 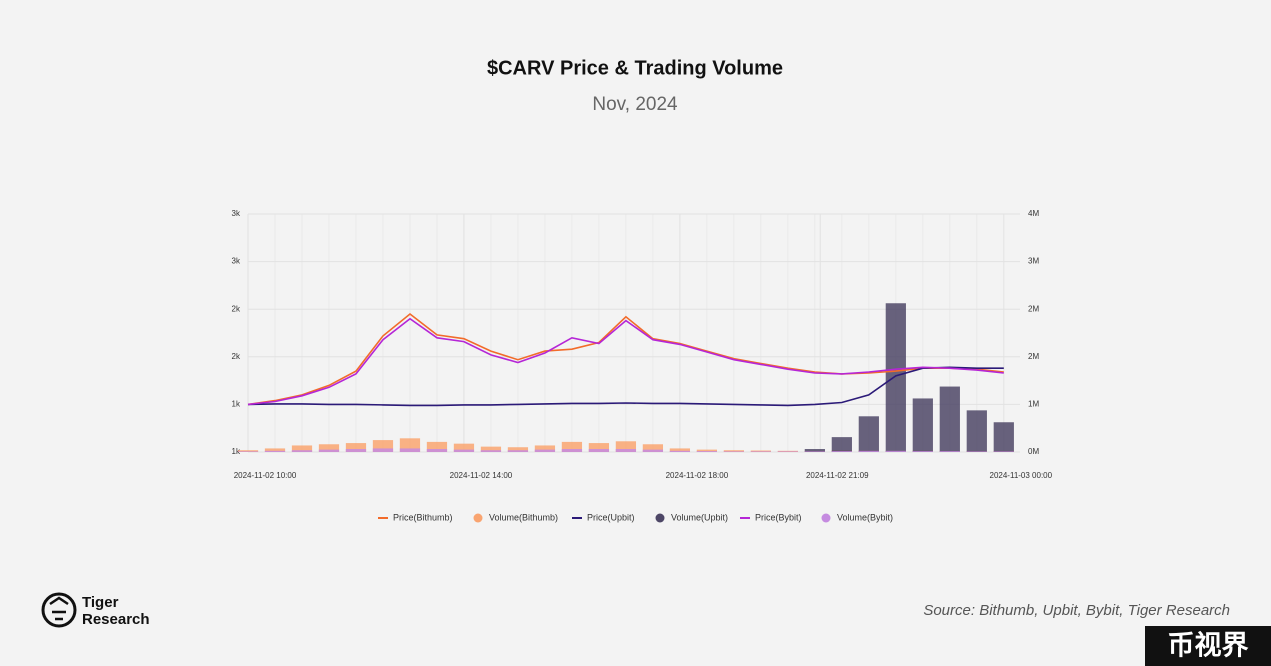 What do you see at coordinates (778, 517) in the screenshot?
I see `legend-label: Price(Bybit)` at bounding box center [778, 517].